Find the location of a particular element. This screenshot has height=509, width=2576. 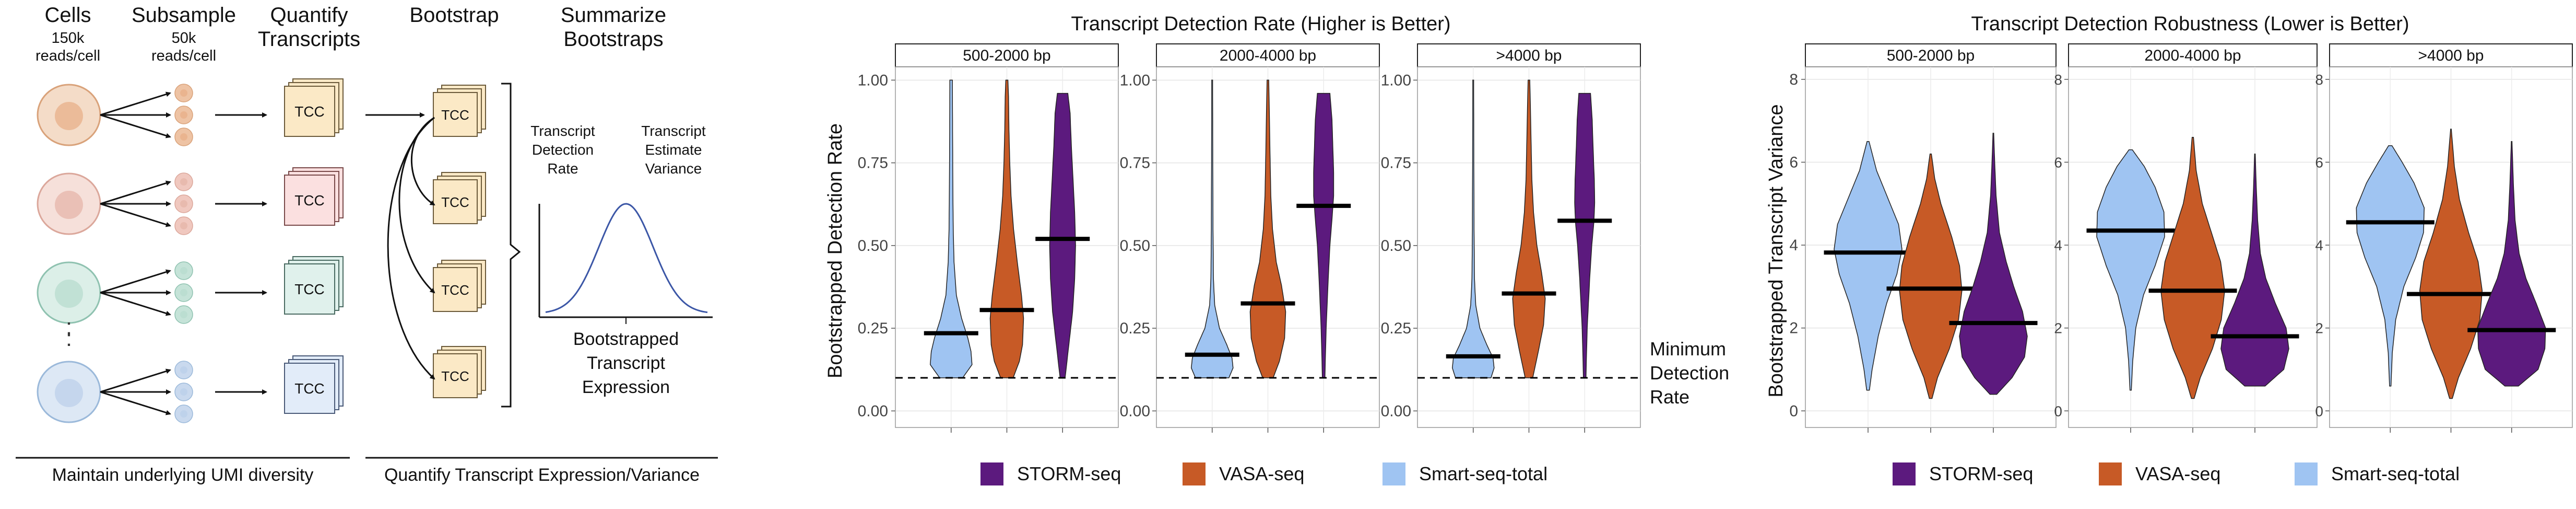

legend-label: Smart-seq-total is located at coordinates (2395, 473).